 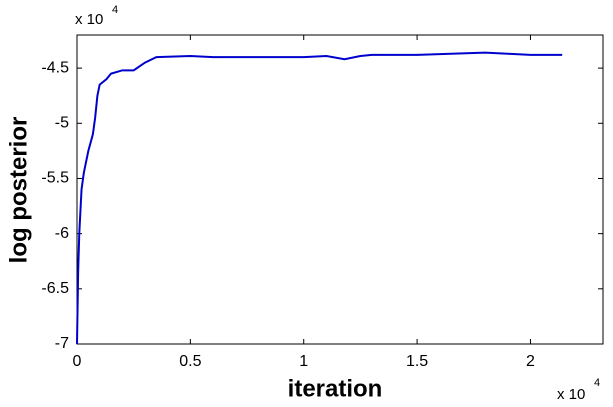 I want to click on x-axis-label: iteration, so click(x=335, y=388).